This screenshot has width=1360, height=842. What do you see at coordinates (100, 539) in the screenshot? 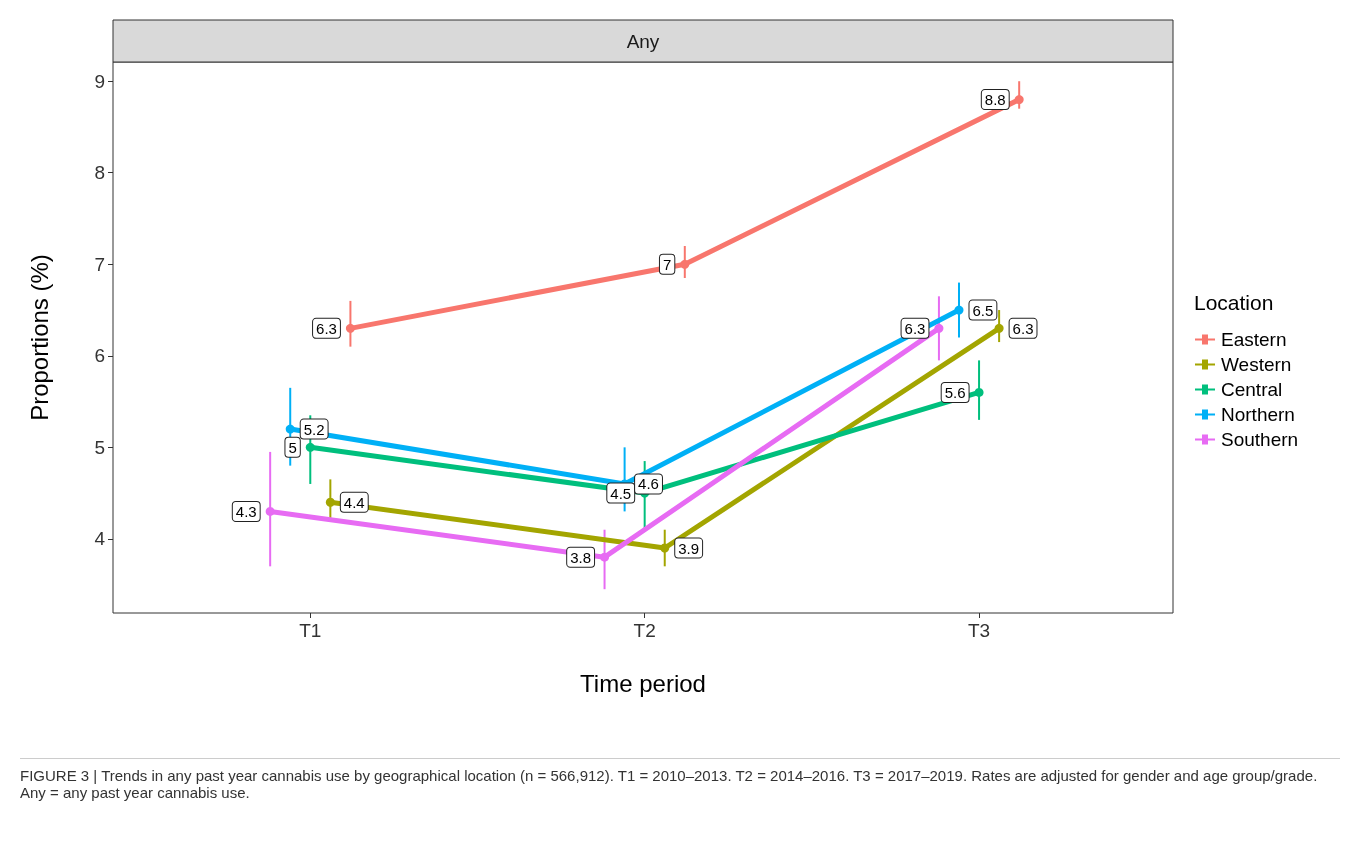
I see `y-tick-label: 4` at bounding box center [100, 539].